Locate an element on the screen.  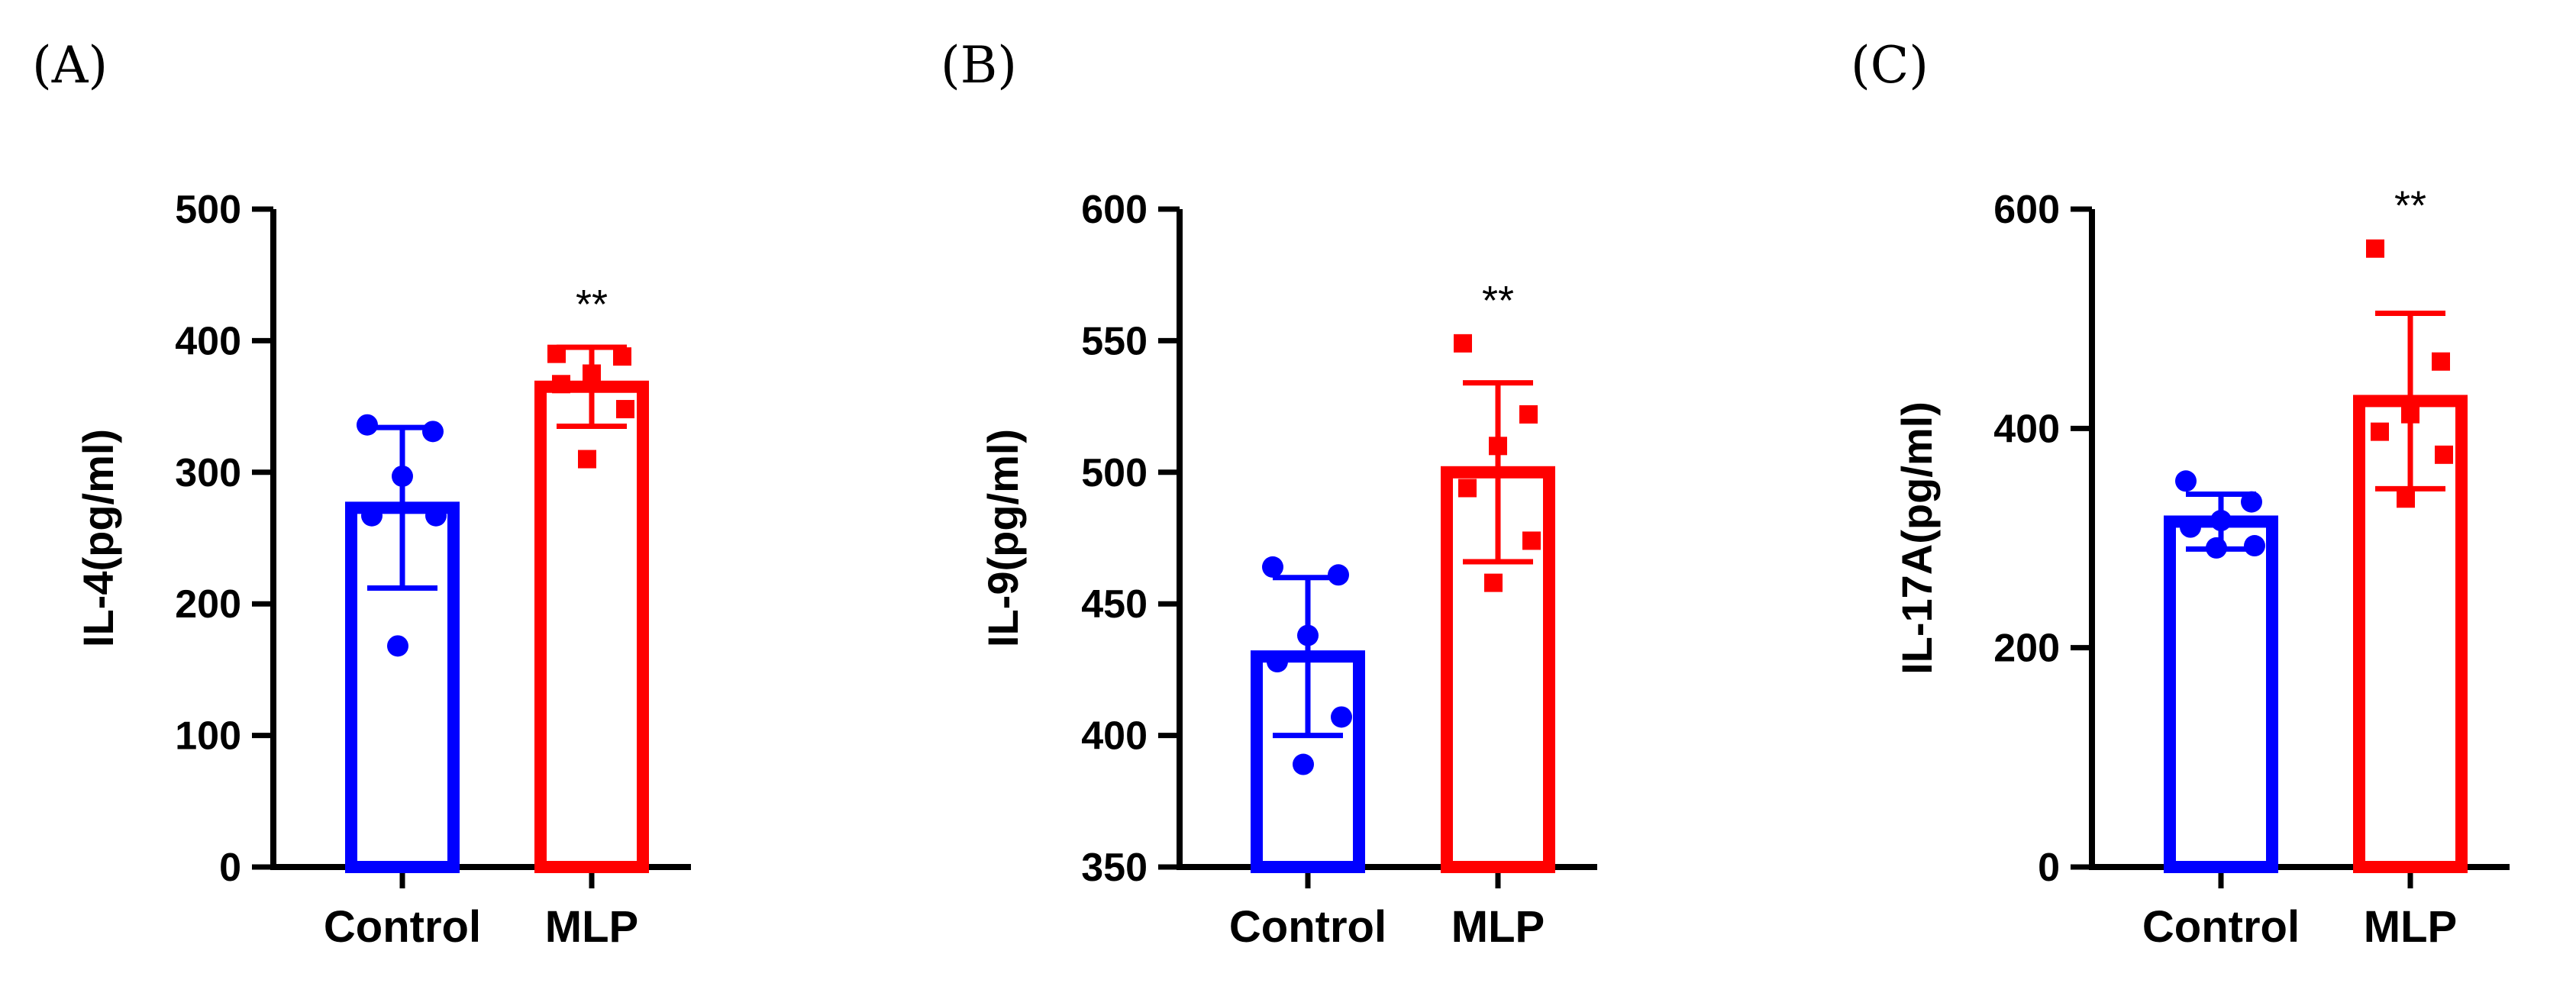
y-tick-label: 300 is located at coordinates (208, 473).